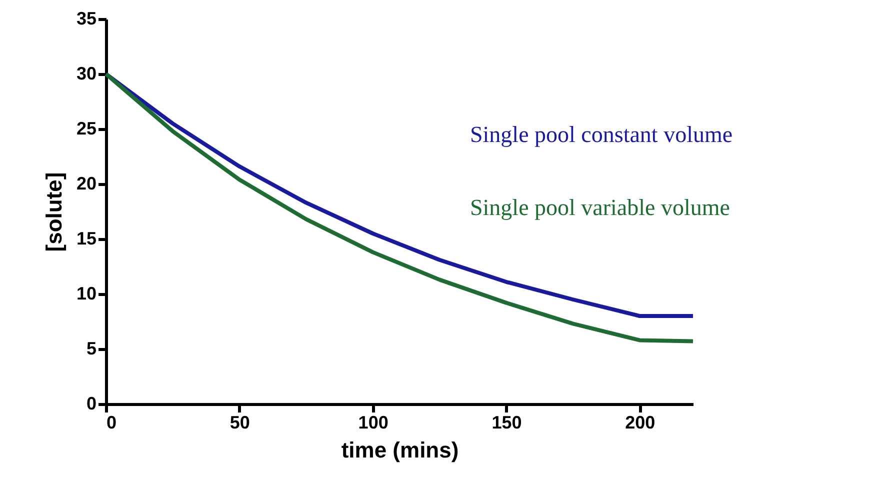 The image size is (874, 499). What do you see at coordinates (507, 422) in the screenshot?
I see `x-tick-label: 150` at bounding box center [507, 422].